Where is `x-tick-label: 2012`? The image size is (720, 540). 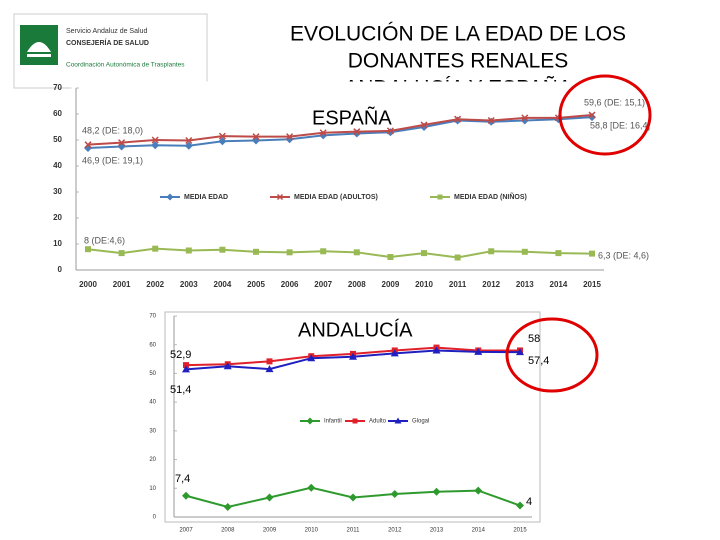
x-tick-label: 2012 is located at coordinates (395, 531).